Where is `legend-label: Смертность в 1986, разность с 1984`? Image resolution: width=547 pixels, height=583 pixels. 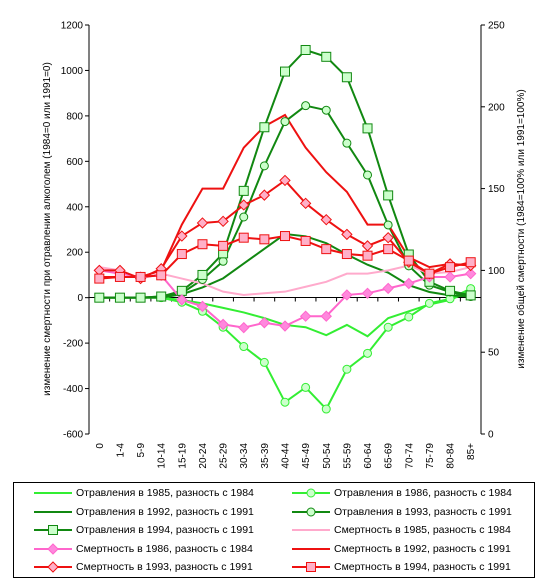
legend-label: Смертность в 1986, разность с 1984 is located at coordinates (164, 548).